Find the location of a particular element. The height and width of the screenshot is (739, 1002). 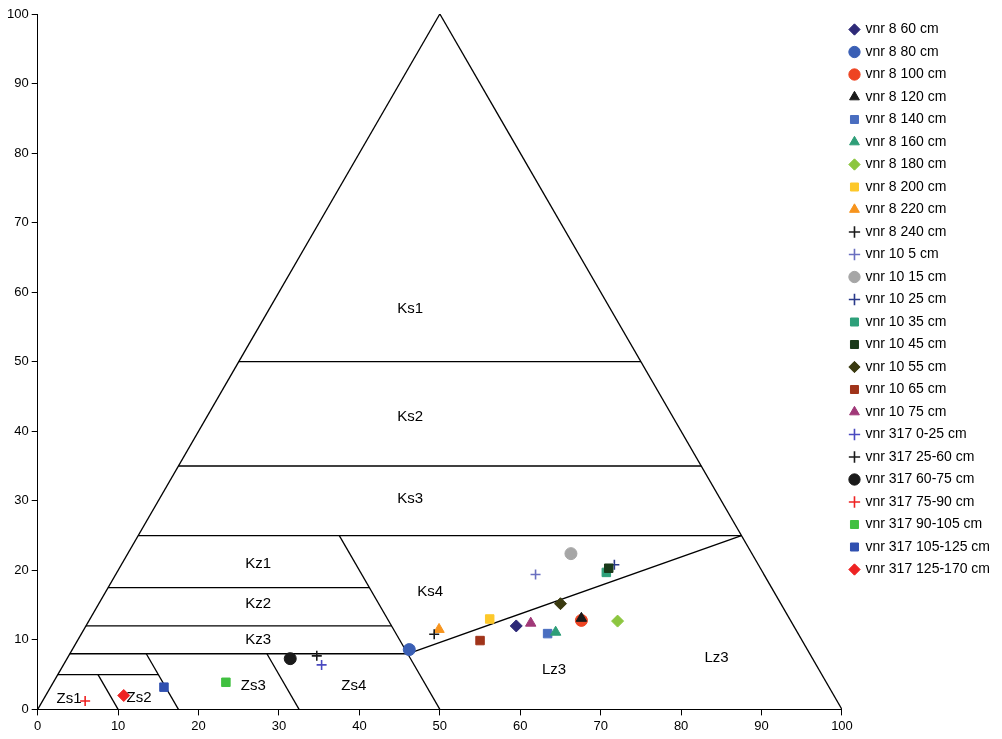

y-tick-label: 50 is located at coordinates (21, 361).